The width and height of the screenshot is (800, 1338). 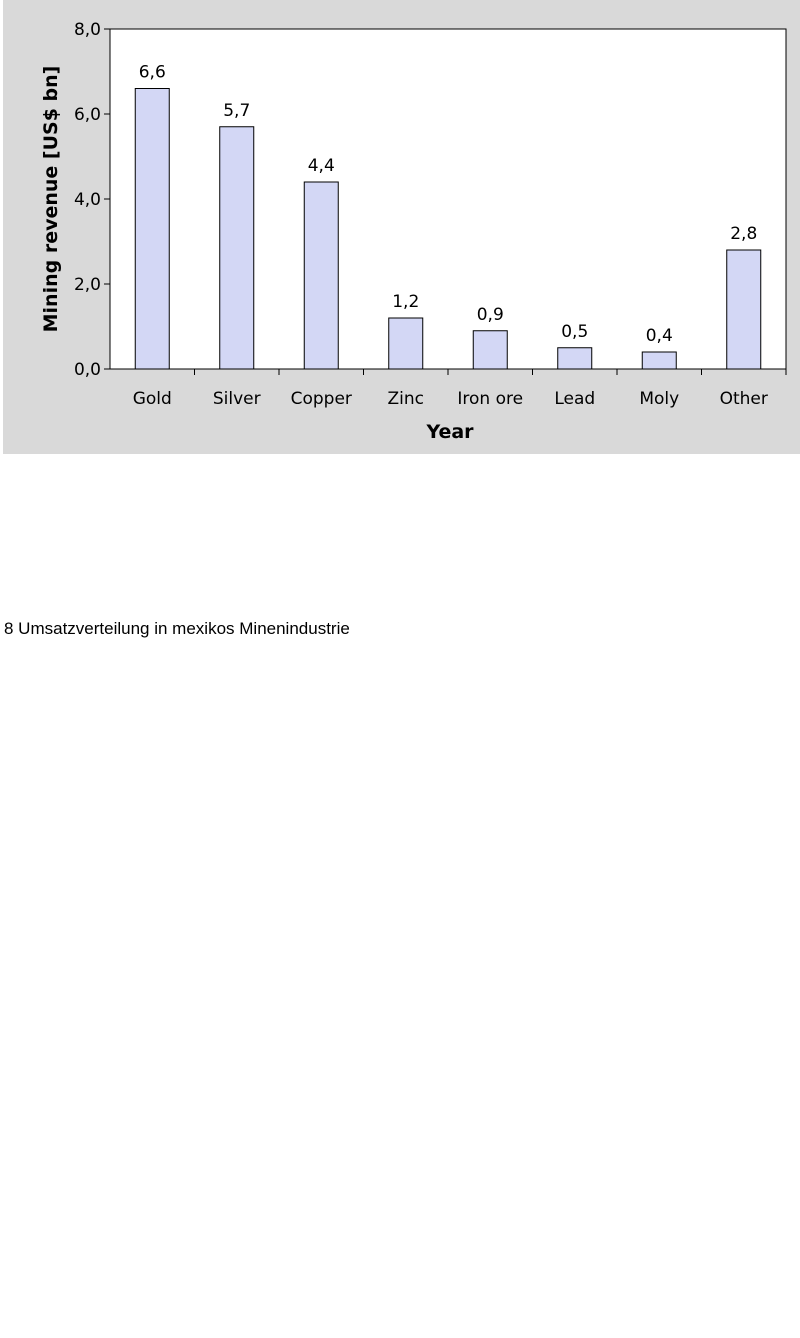 I want to click on x-tick-label: Copper, so click(x=321, y=399).